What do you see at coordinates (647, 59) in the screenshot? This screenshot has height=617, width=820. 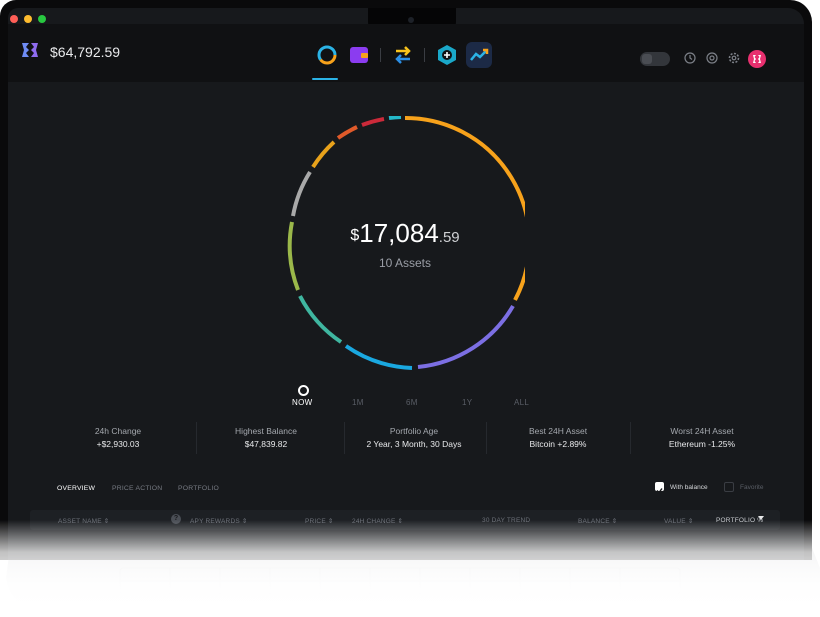 I see `lock-icon` at bounding box center [647, 59].